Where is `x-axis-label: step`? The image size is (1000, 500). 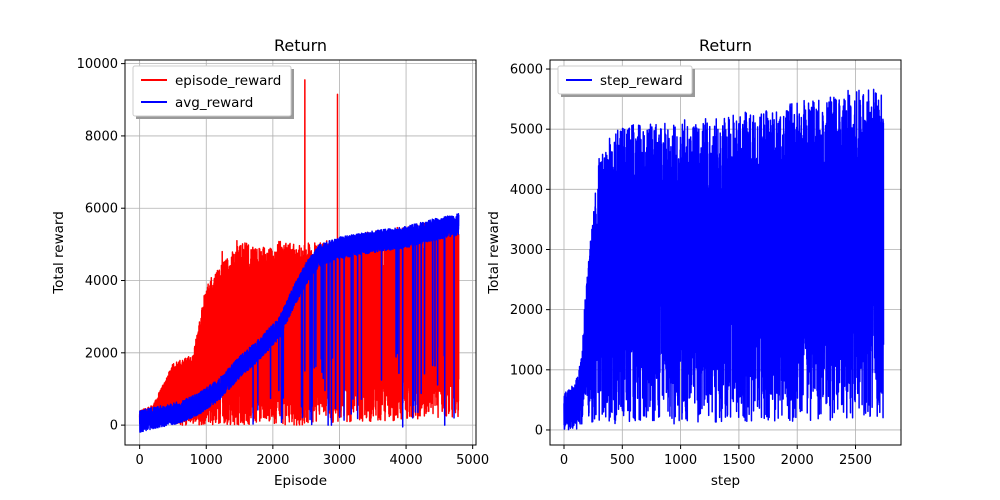
x-axis-label: step is located at coordinates (725, 481).